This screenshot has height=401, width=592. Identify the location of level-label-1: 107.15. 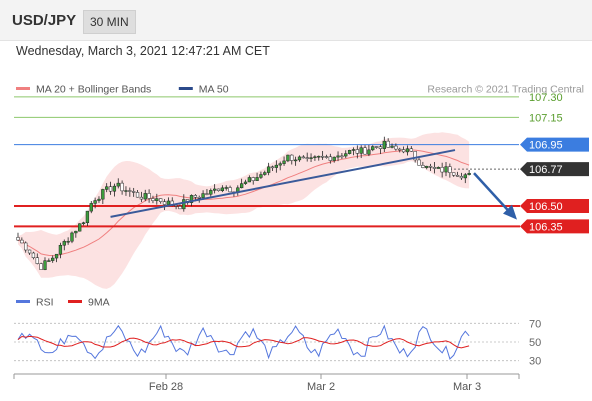
(546, 118).